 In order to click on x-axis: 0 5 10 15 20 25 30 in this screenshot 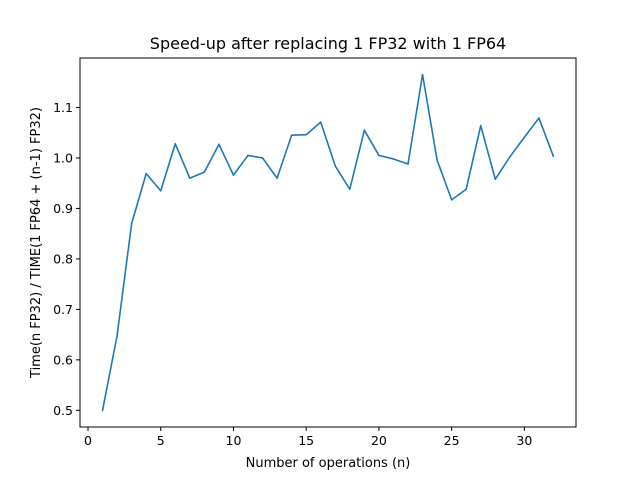, I will do `click(308, 437)`.